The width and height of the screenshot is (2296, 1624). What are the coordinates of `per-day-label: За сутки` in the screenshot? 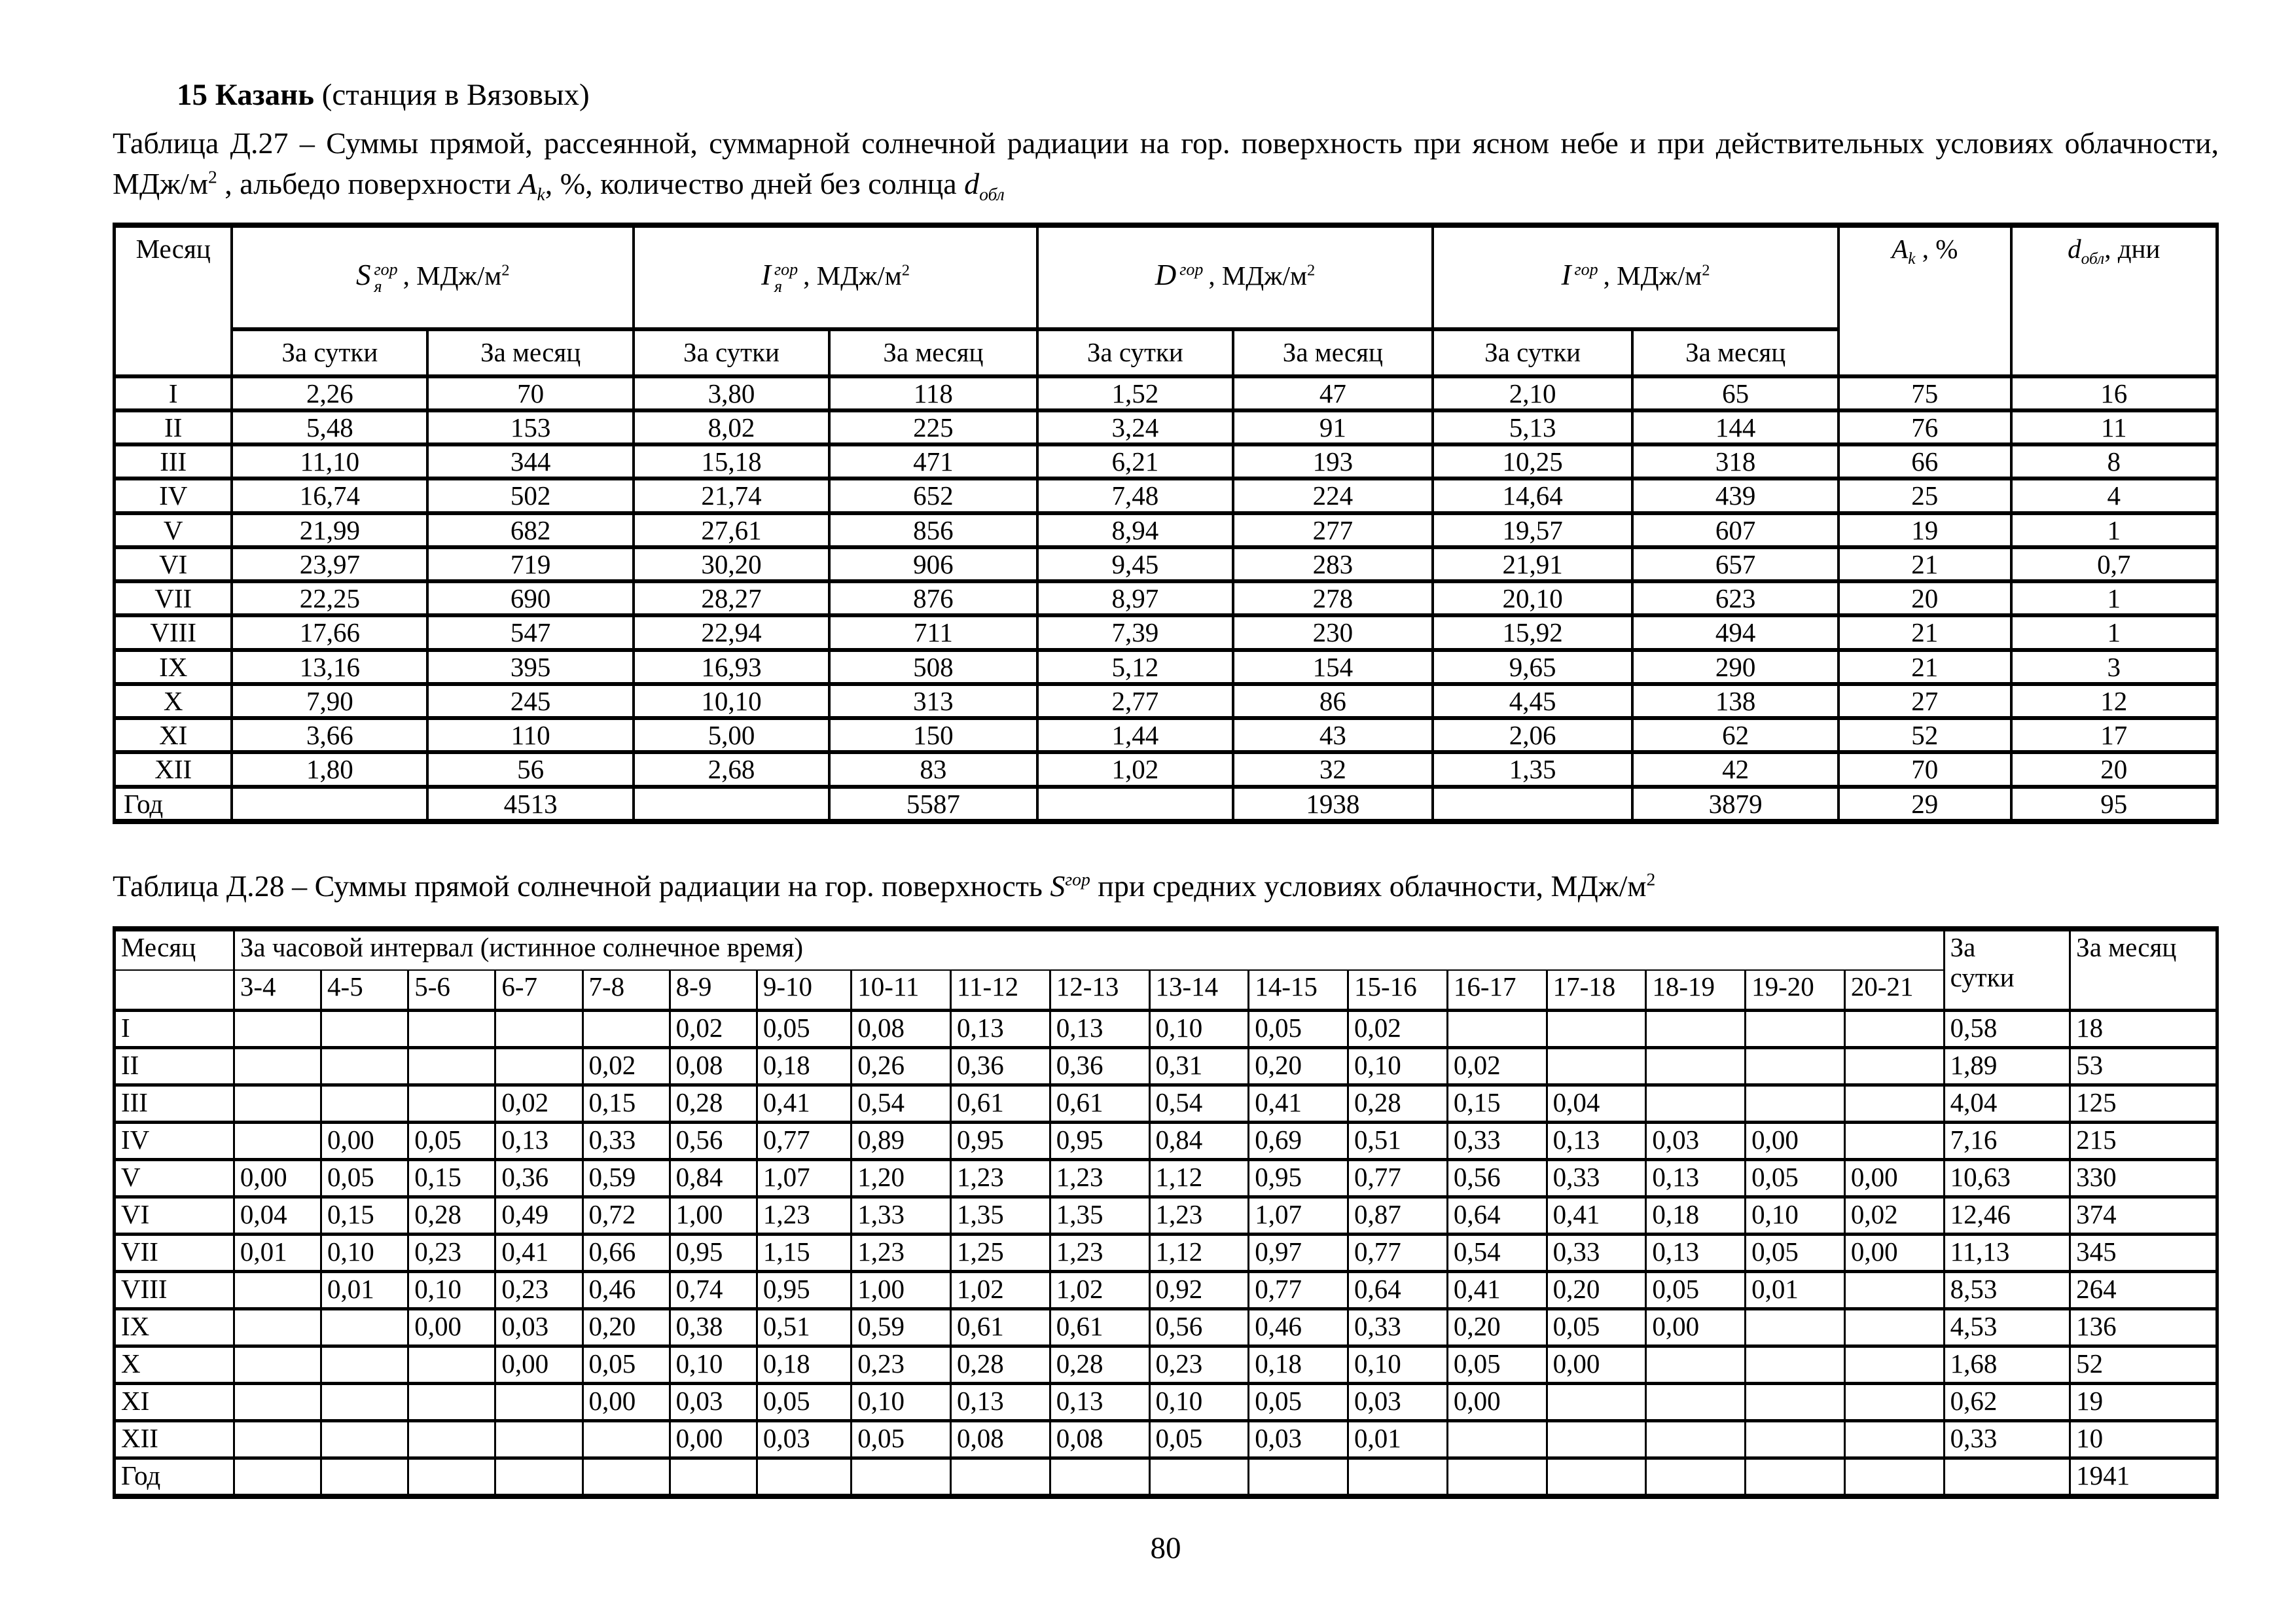 It's located at (1982, 962).